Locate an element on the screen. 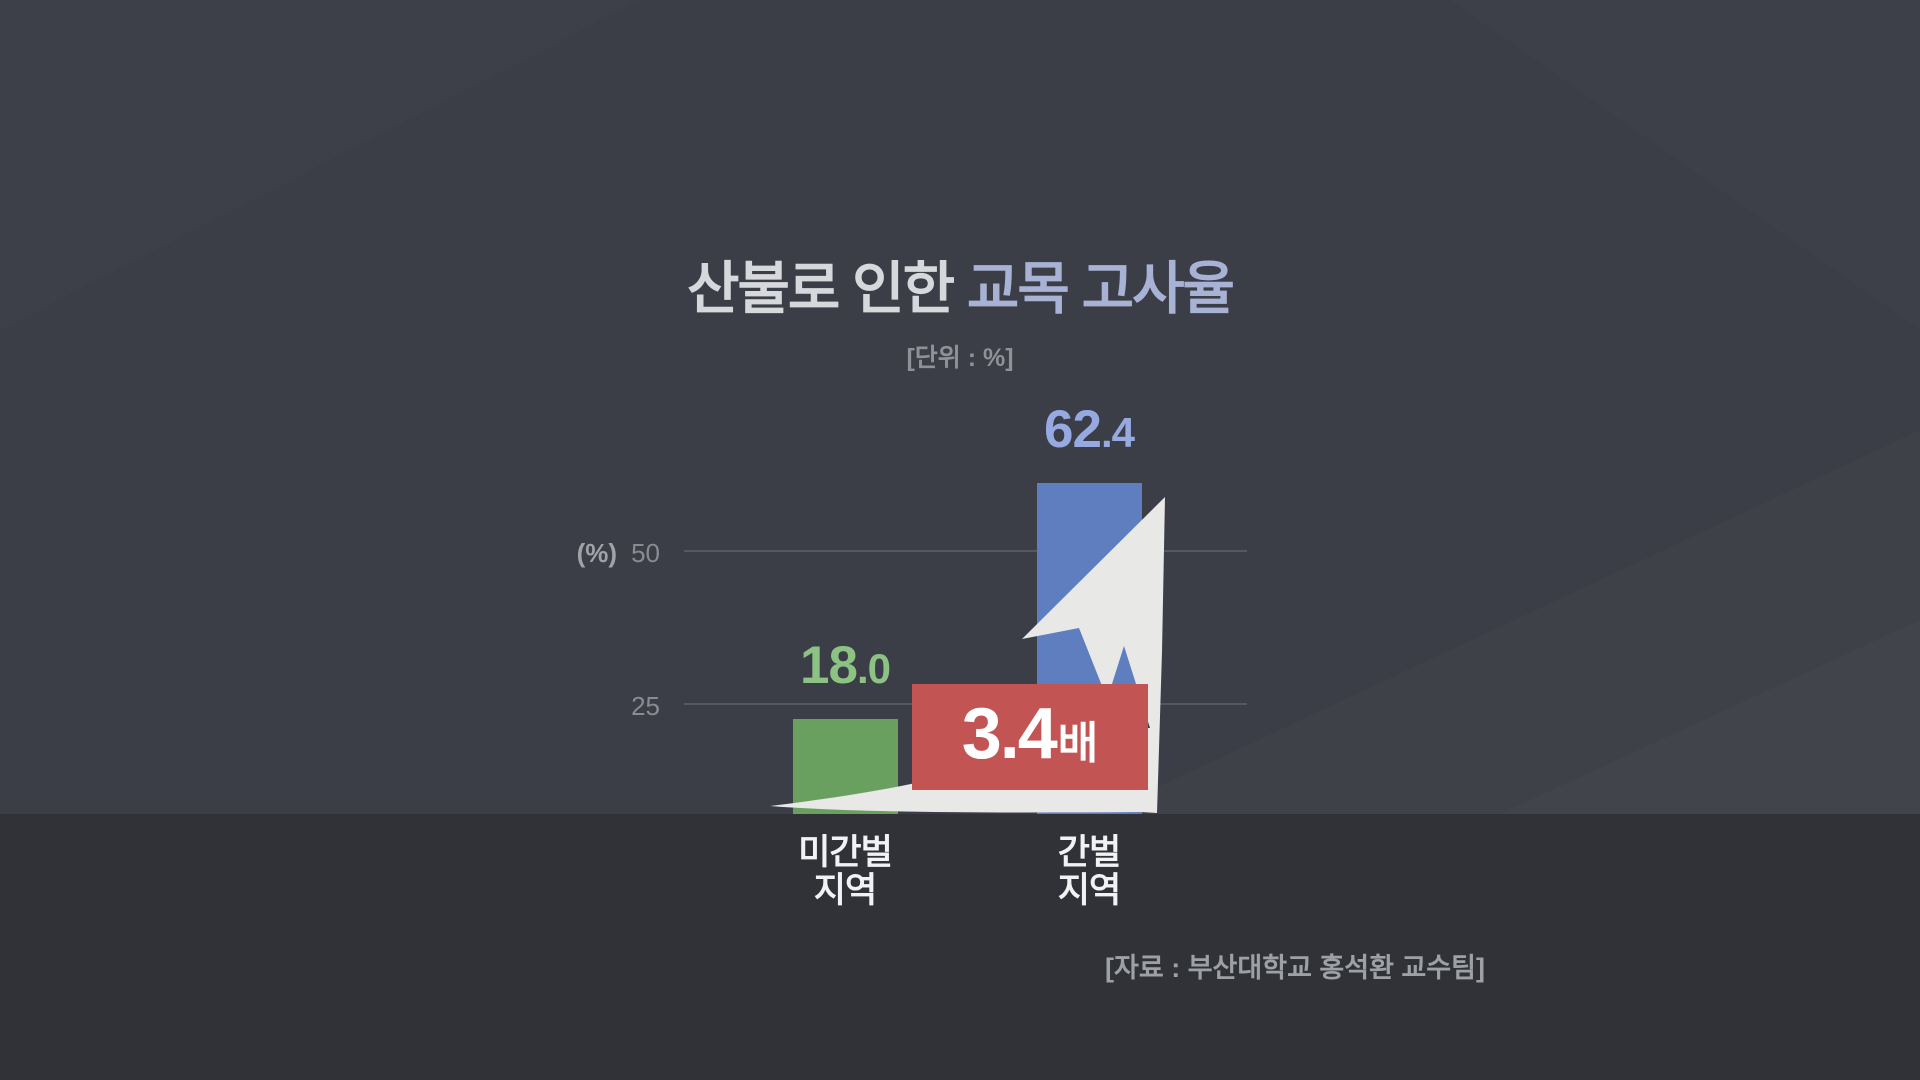  category-line-1: 미간벌 is located at coordinates (845, 852).